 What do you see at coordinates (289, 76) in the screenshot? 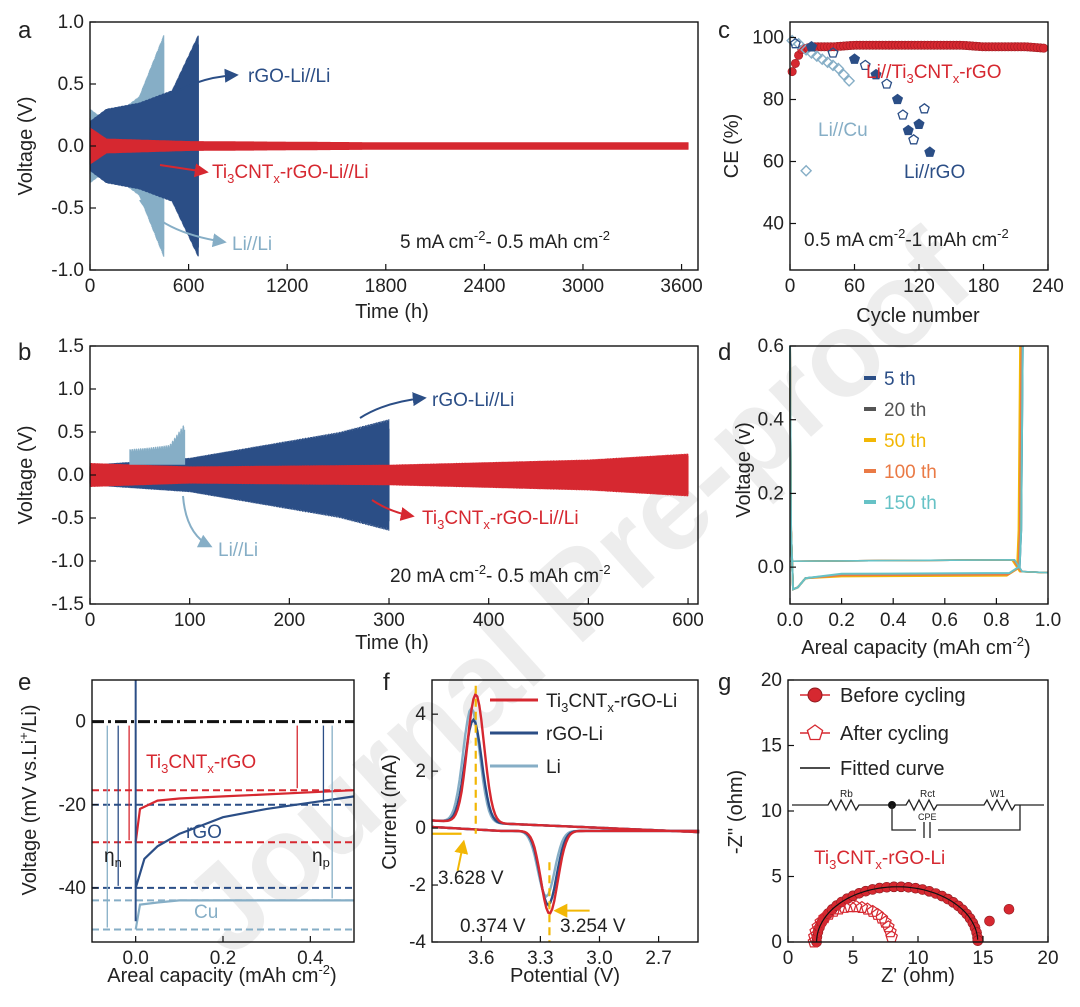
I see `panel-a-label-rgo: rGO-Li//Li` at bounding box center [289, 76].